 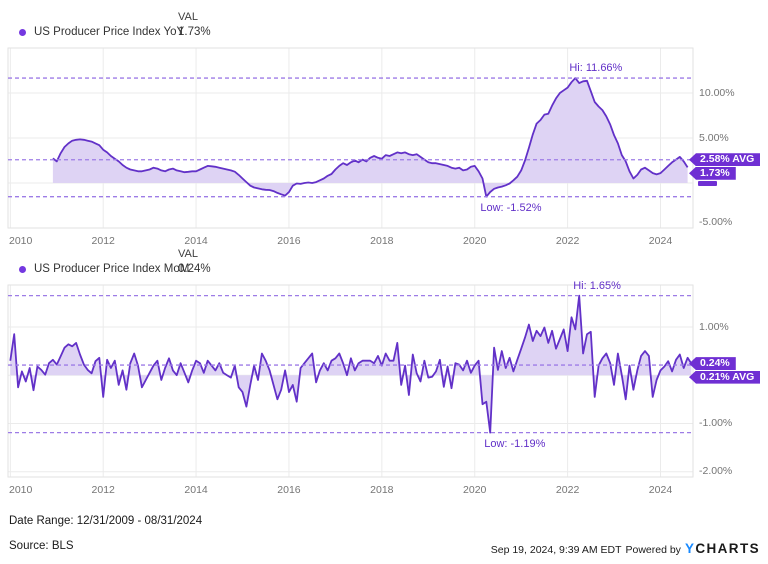 What do you see at coordinates (511, 207) in the screenshot?
I see `low-annotation: Low: -1.52%` at bounding box center [511, 207].